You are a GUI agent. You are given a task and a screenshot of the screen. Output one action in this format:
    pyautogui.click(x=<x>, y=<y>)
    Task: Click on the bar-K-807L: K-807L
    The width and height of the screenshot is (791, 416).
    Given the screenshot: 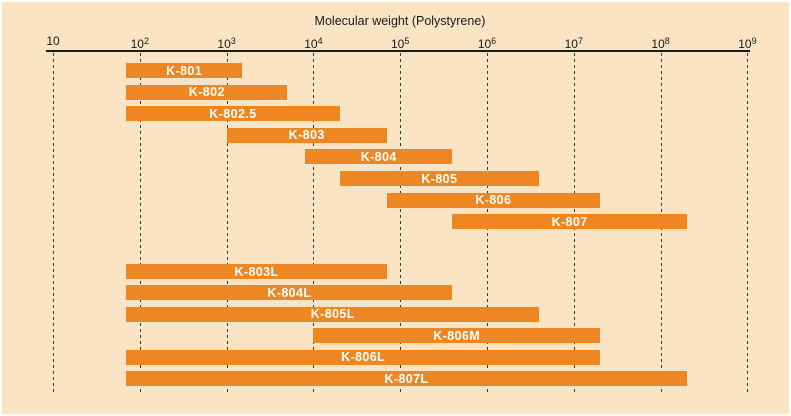 What is the action you would take?
    pyautogui.click(x=406, y=378)
    